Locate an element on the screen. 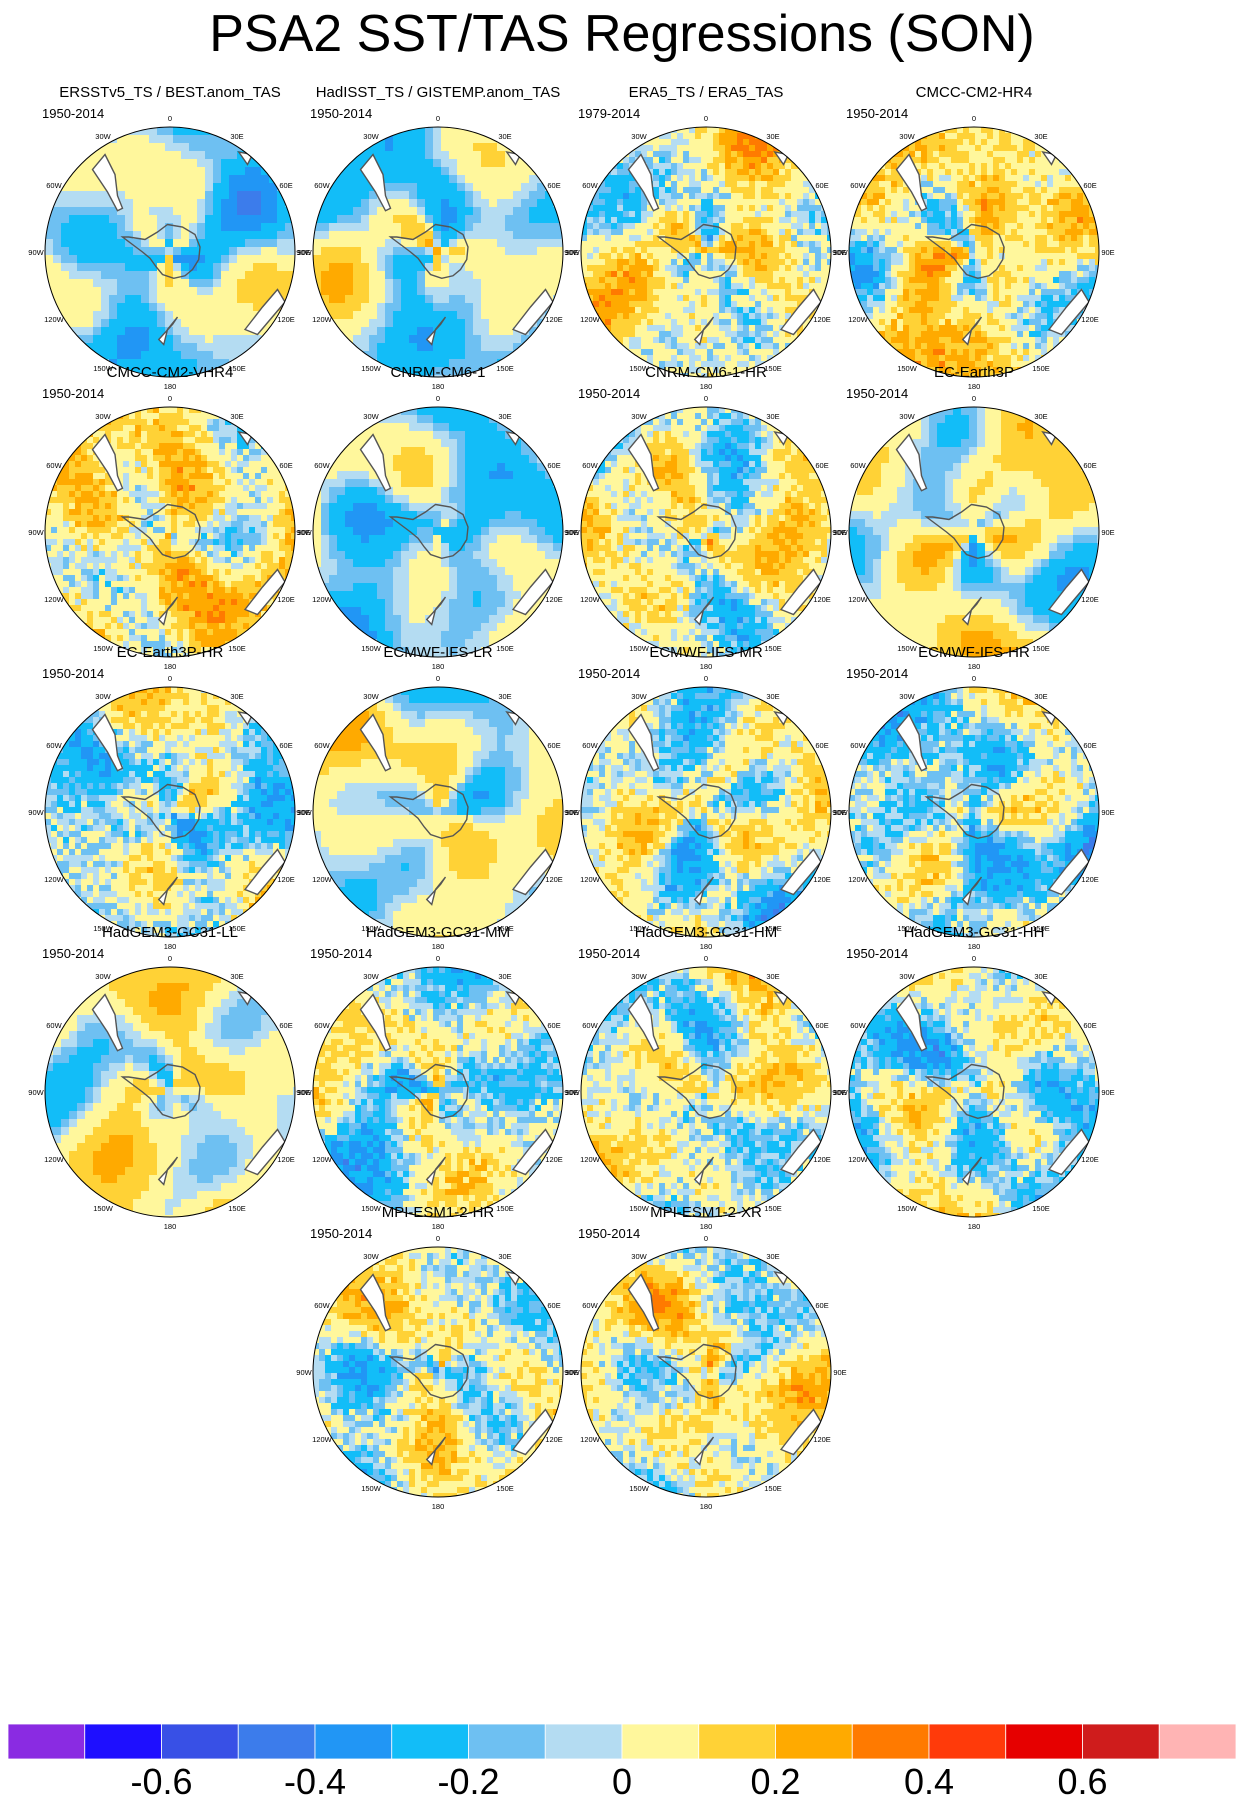 This screenshot has height=1802, width=1244. panel-title: EC-Earth3P-HR is located at coordinates (170, 653).